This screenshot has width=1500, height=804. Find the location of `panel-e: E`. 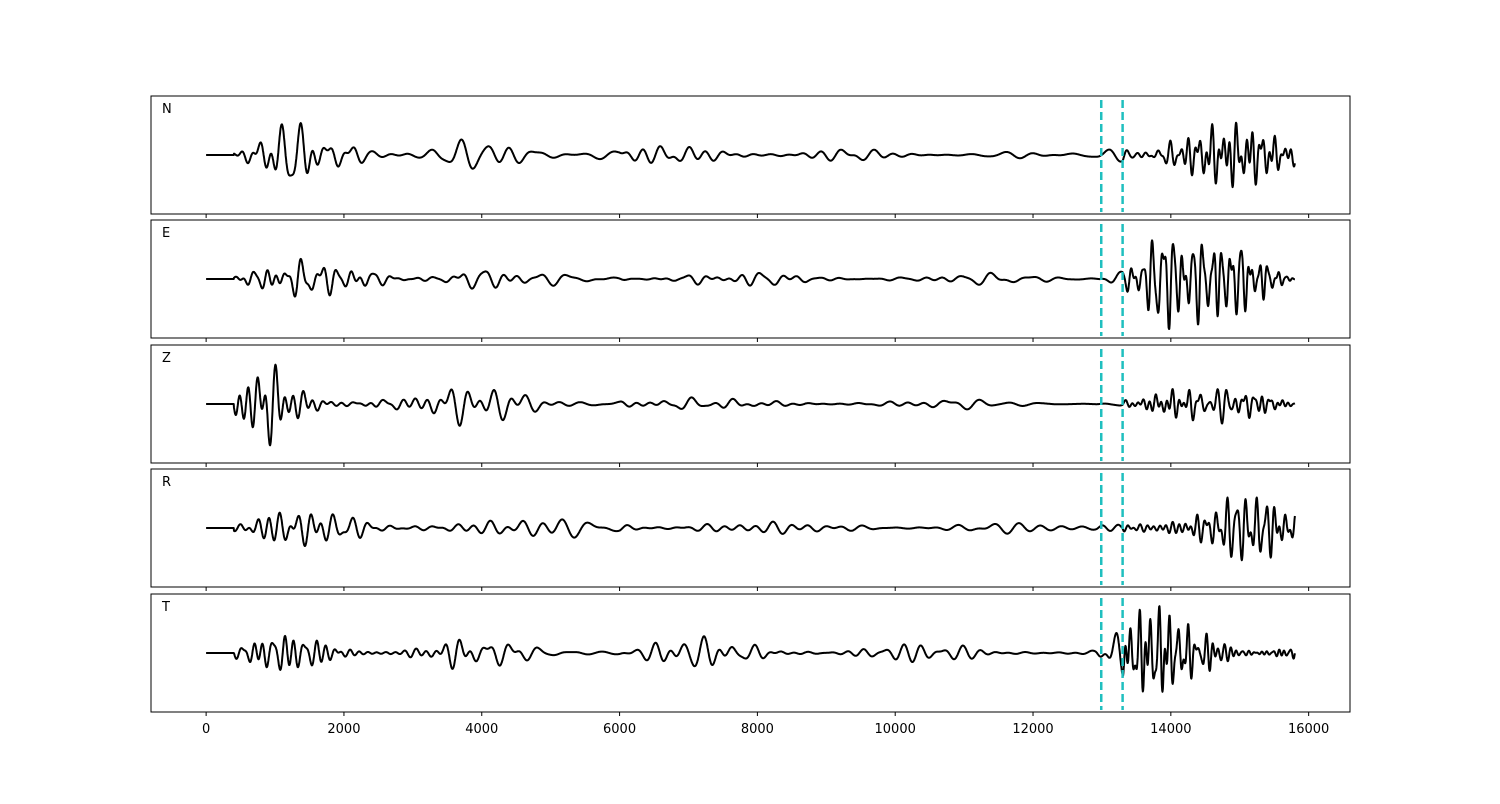

panel-e: E is located at coordinates (750, 280).